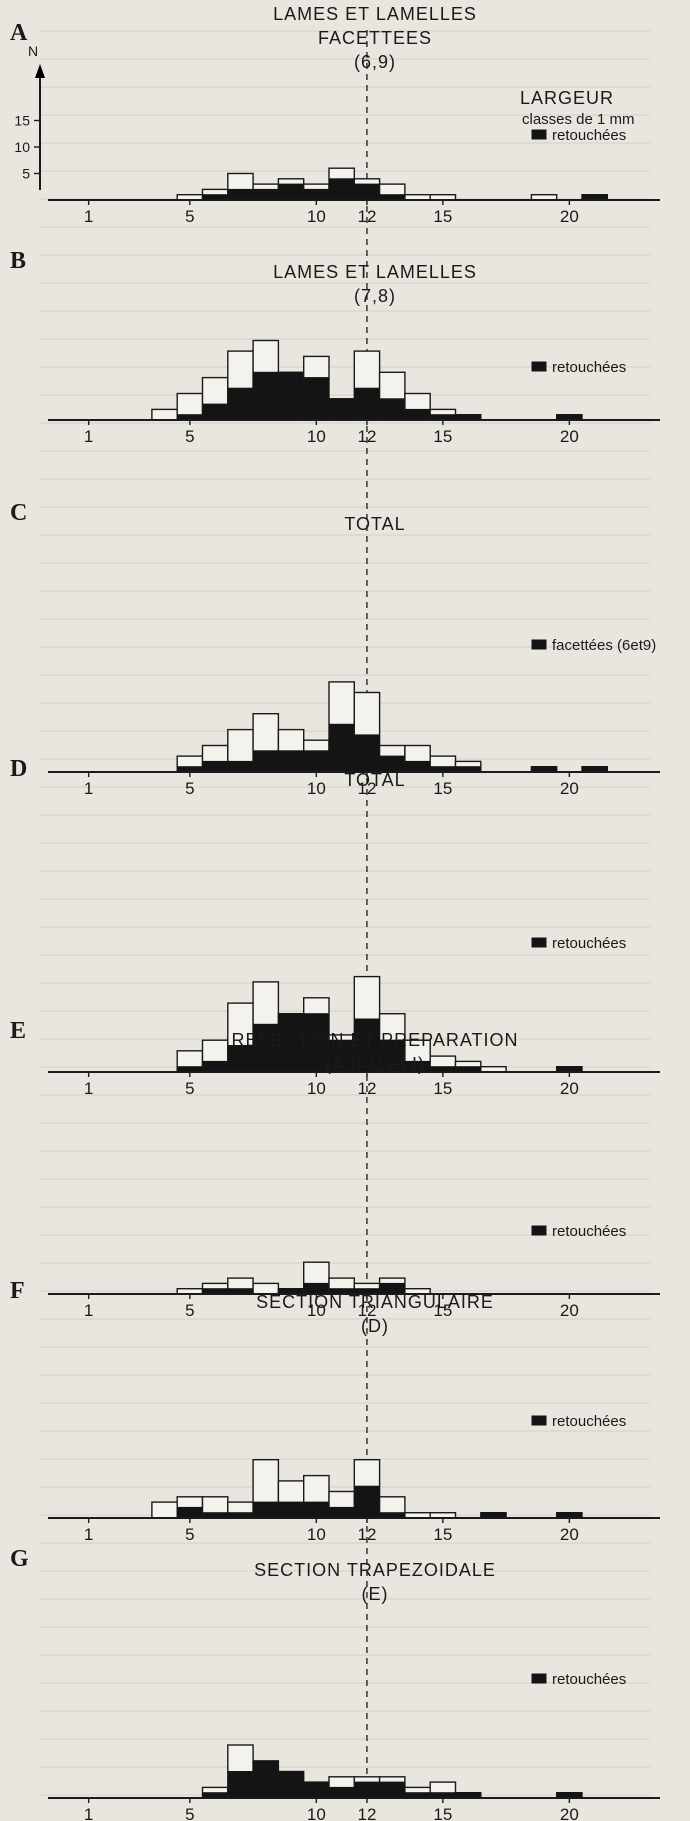  I want to click on panel-title: TOTAL, so click(374, 780).